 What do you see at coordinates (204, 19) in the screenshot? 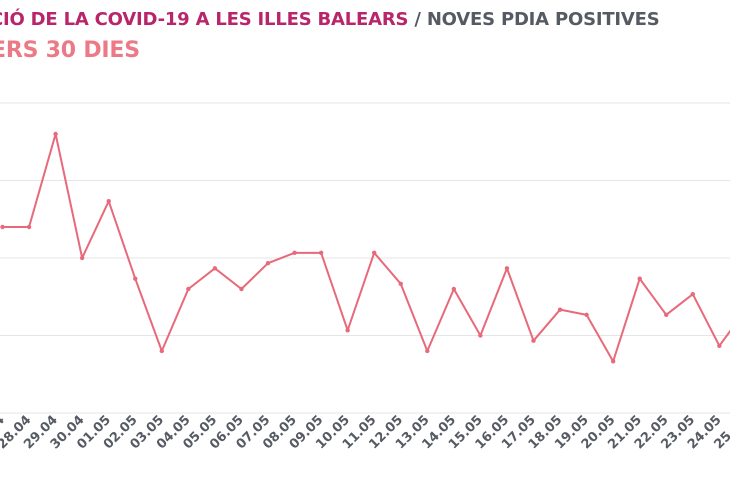
I see `title-main: CIÓ DE LA COVID-19 A LES ILLES BALEARS` at bounding box center [204, 19].